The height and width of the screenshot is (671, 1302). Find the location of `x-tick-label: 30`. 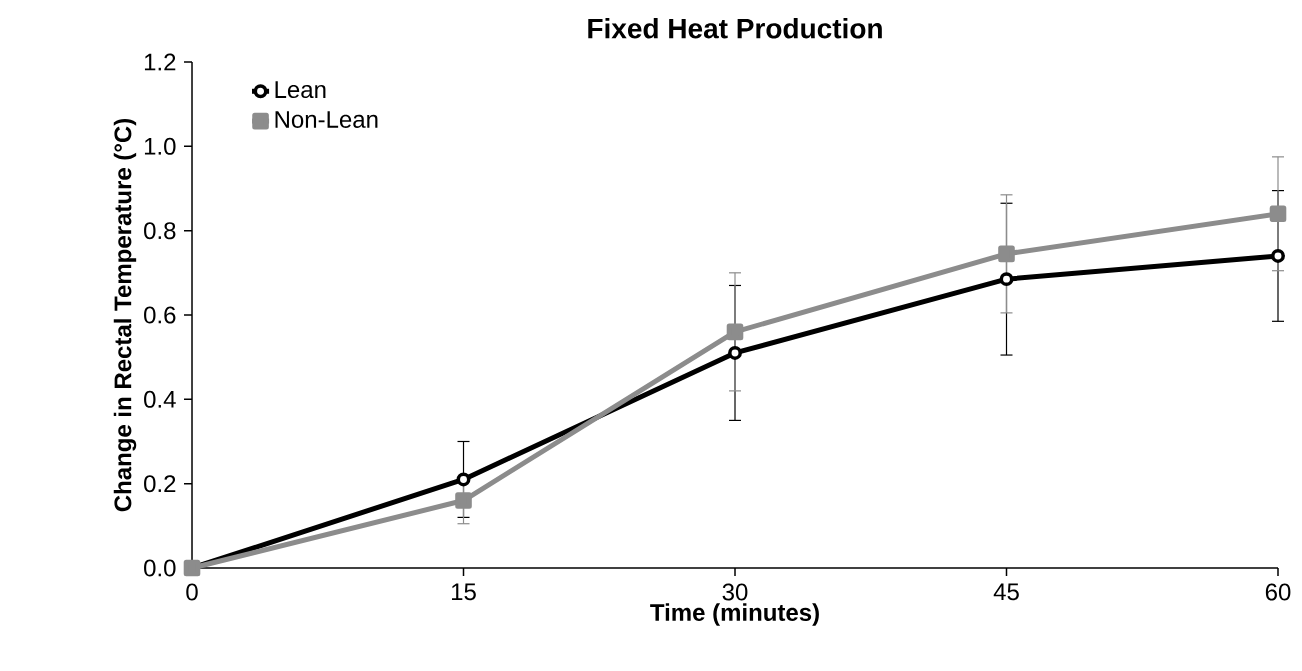

x-tick-label: 30 is located at coordinates (735, 592).